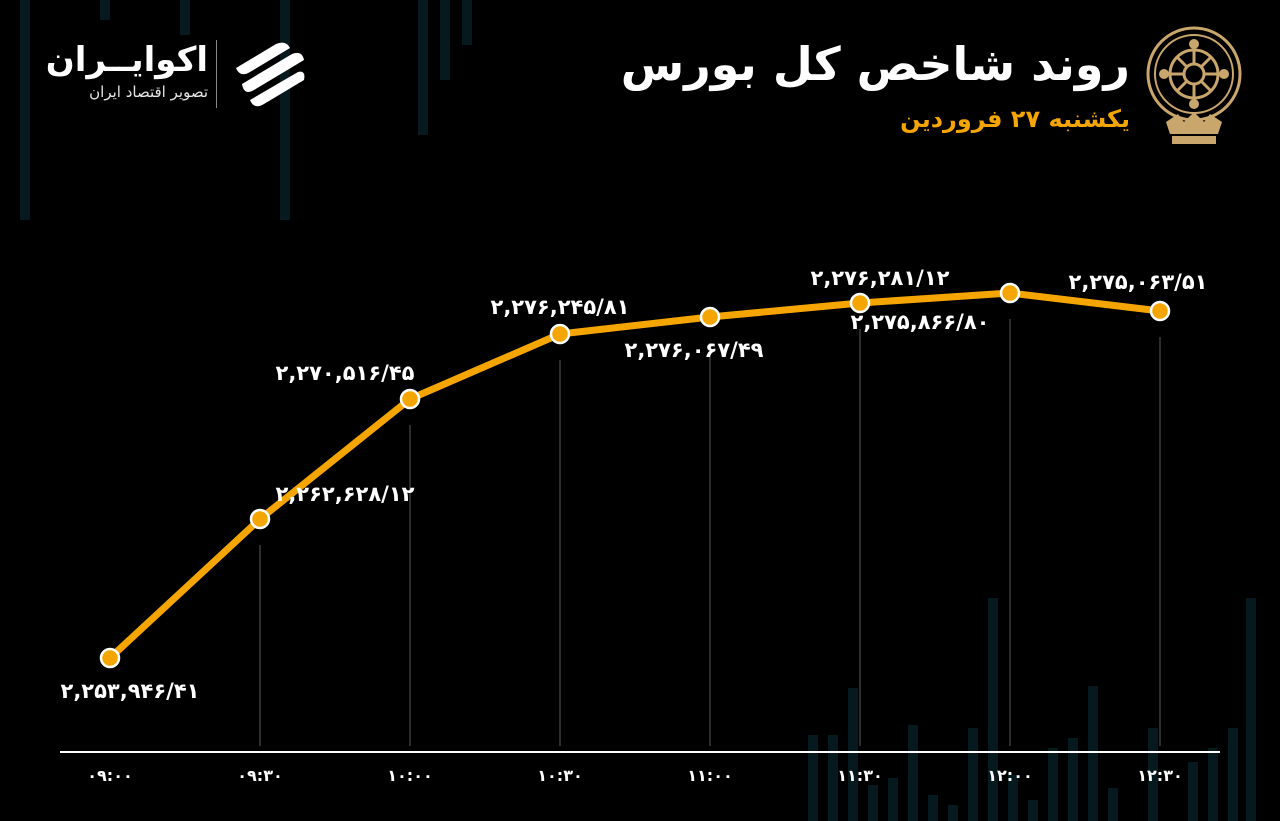 This screenshot has width=1280, height=821. Describe the element at coordinates (109, 775) in the screenshot. I see `x-tick-label: ۰۹:۰۰` at that location.